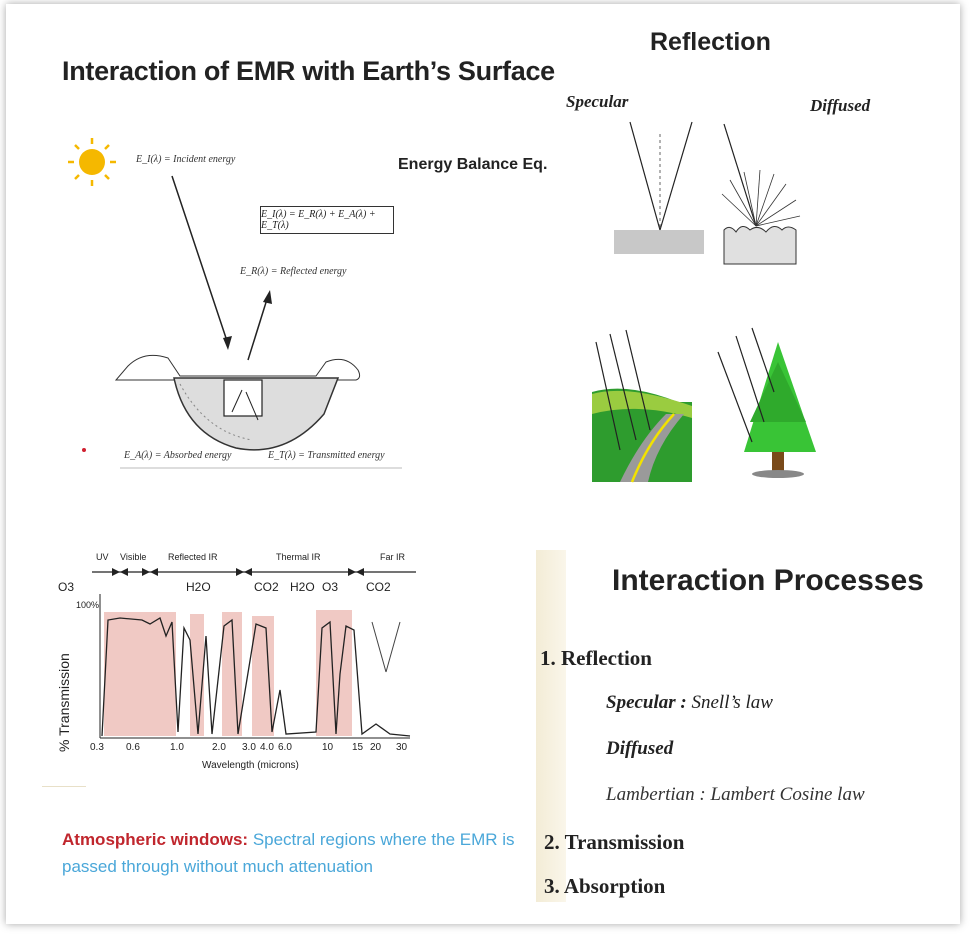 The width and height of the screenshot is (970, 934). What do you see at coordinates (358, 747) in the screenshot?
I see `x-tick: 15` at bounding box center [358, 747].